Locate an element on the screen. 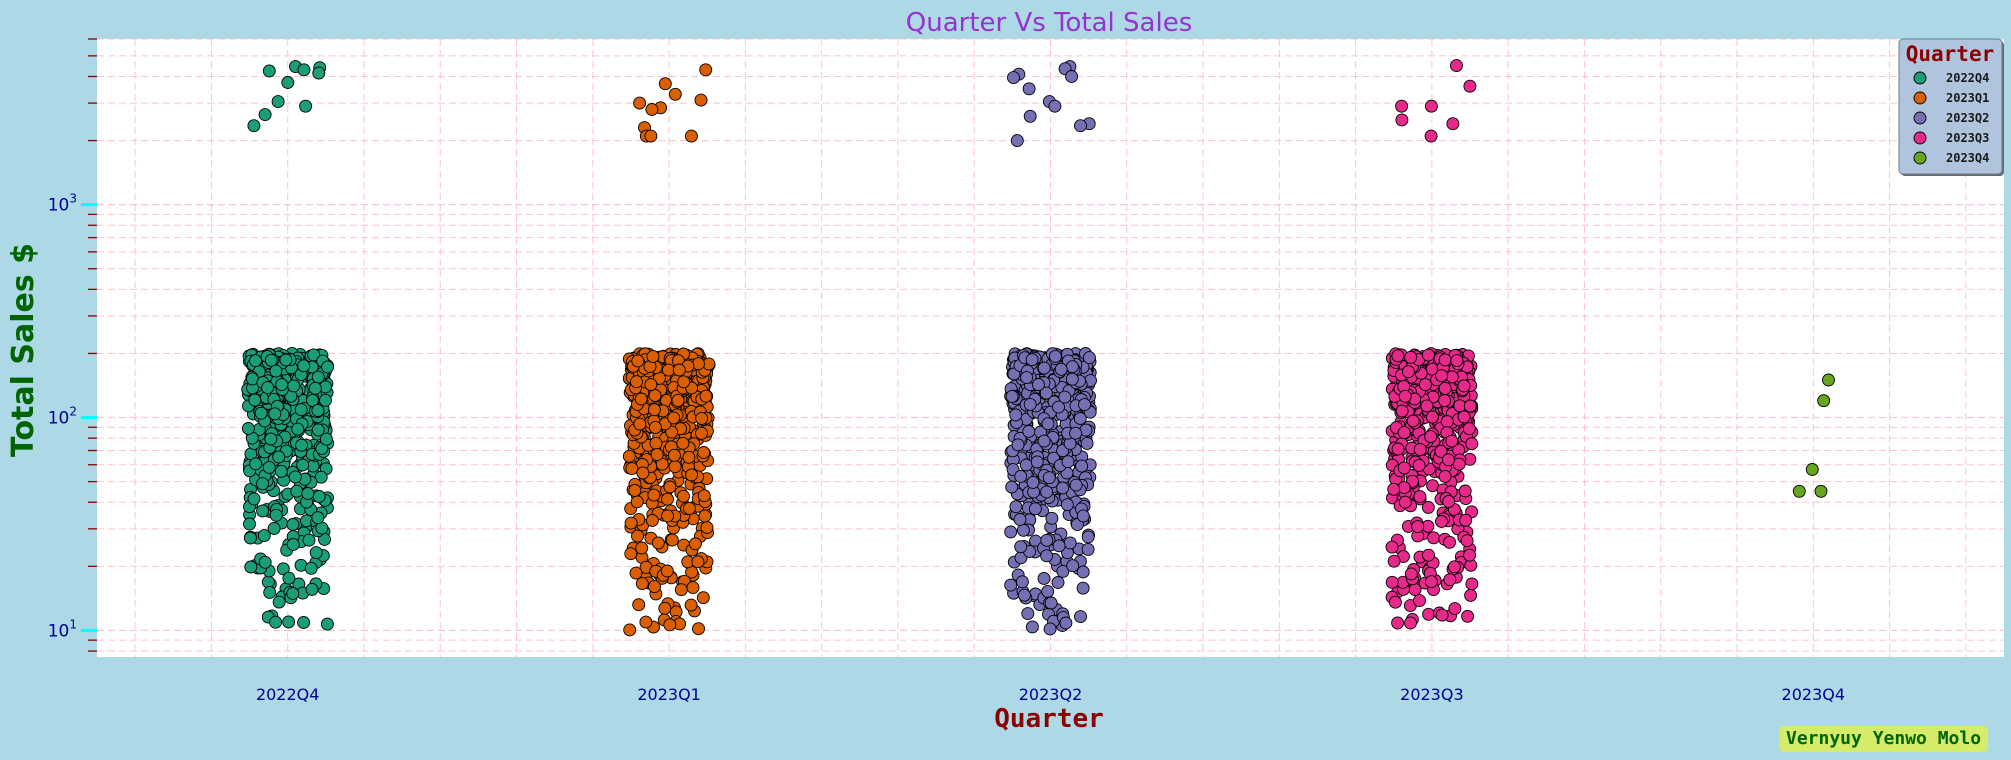 Image resolution: width=2011 pixels, height=760 pixels. legend-label: 2023Q1 is located at coordinates (1967, 98).